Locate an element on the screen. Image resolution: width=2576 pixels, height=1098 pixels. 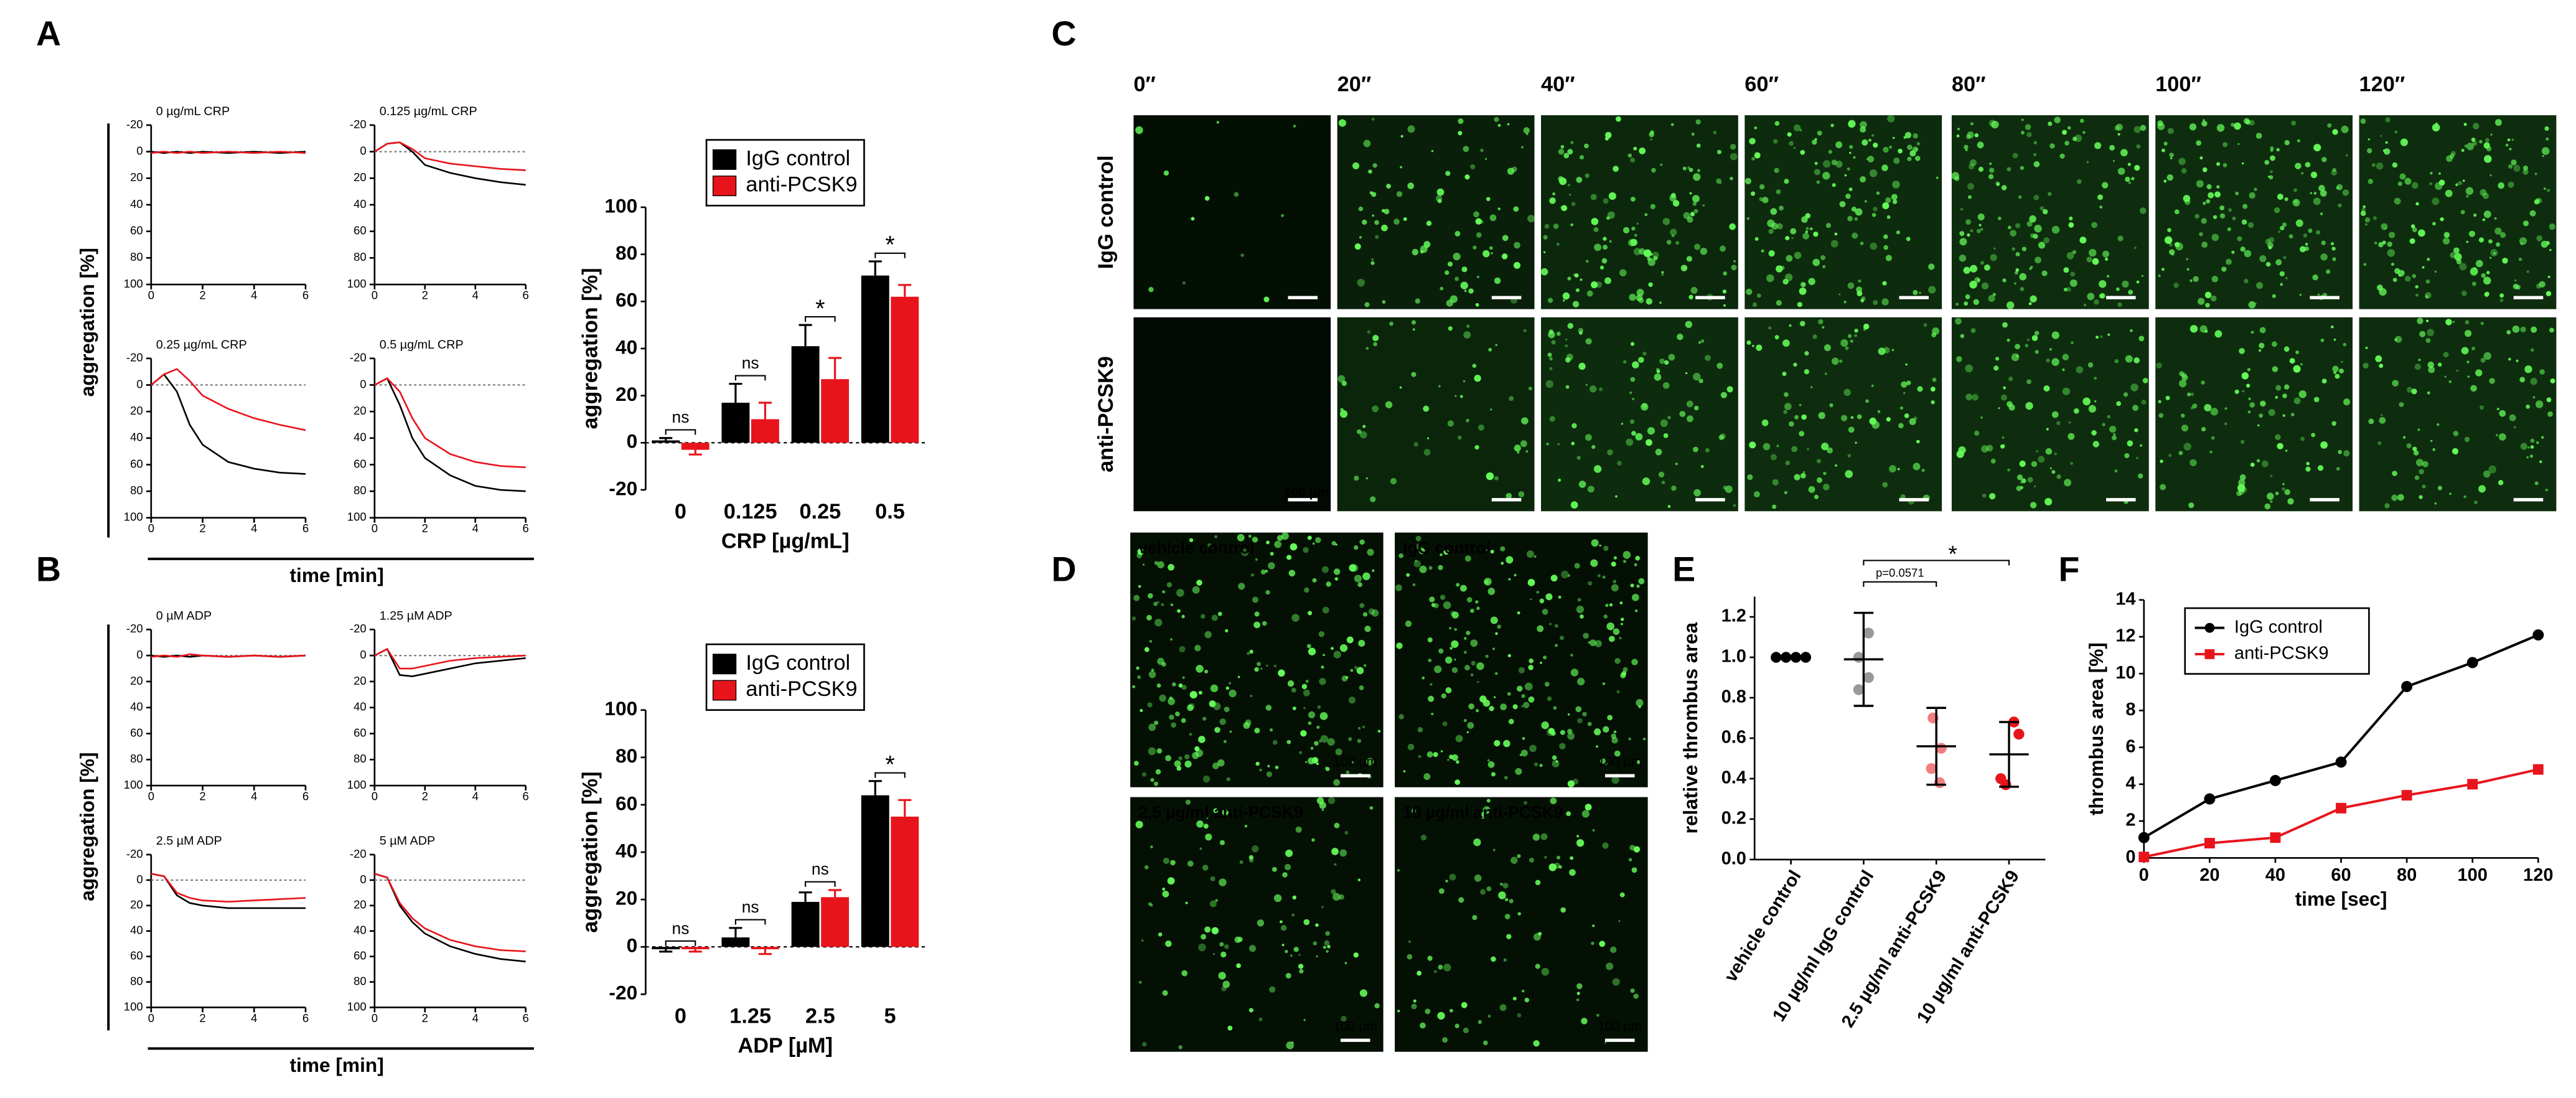
chart-title: 0.125 µg/mL CRP is located at coordinates (428, 112).